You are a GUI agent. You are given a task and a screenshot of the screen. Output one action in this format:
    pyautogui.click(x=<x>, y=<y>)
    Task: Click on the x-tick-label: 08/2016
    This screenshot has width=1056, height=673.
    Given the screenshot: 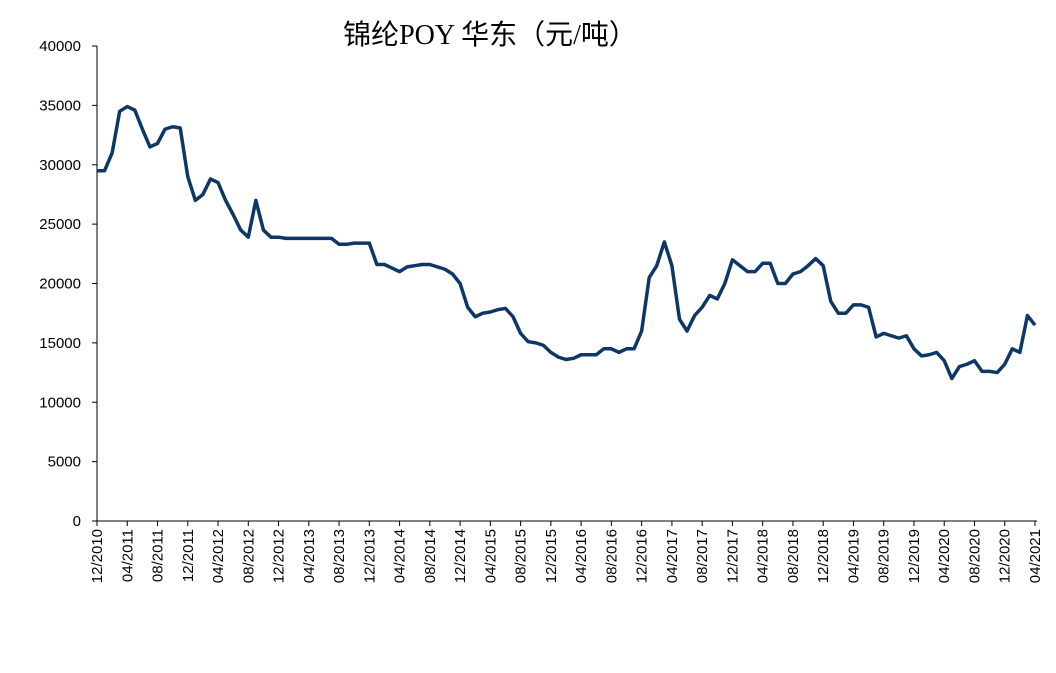 What is the action you would take?
    pyautogui.click(x=611, y=556)
    